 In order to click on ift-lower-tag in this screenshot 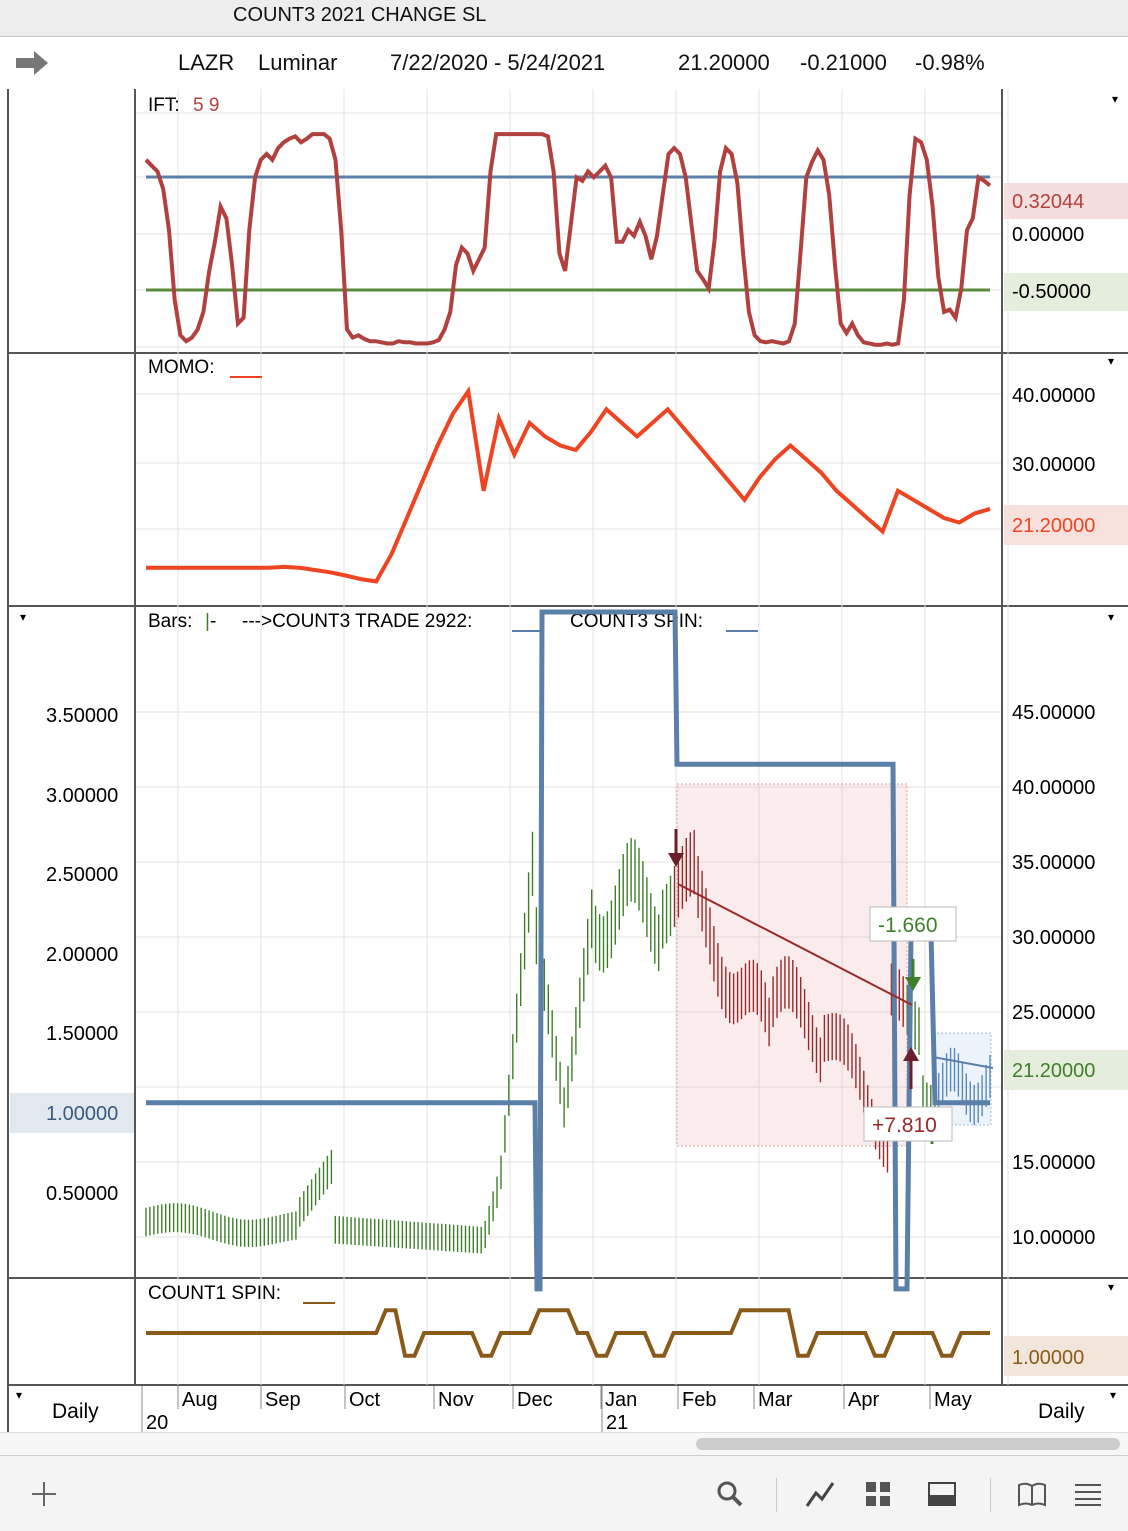, I will do `click(1066, 292)`.